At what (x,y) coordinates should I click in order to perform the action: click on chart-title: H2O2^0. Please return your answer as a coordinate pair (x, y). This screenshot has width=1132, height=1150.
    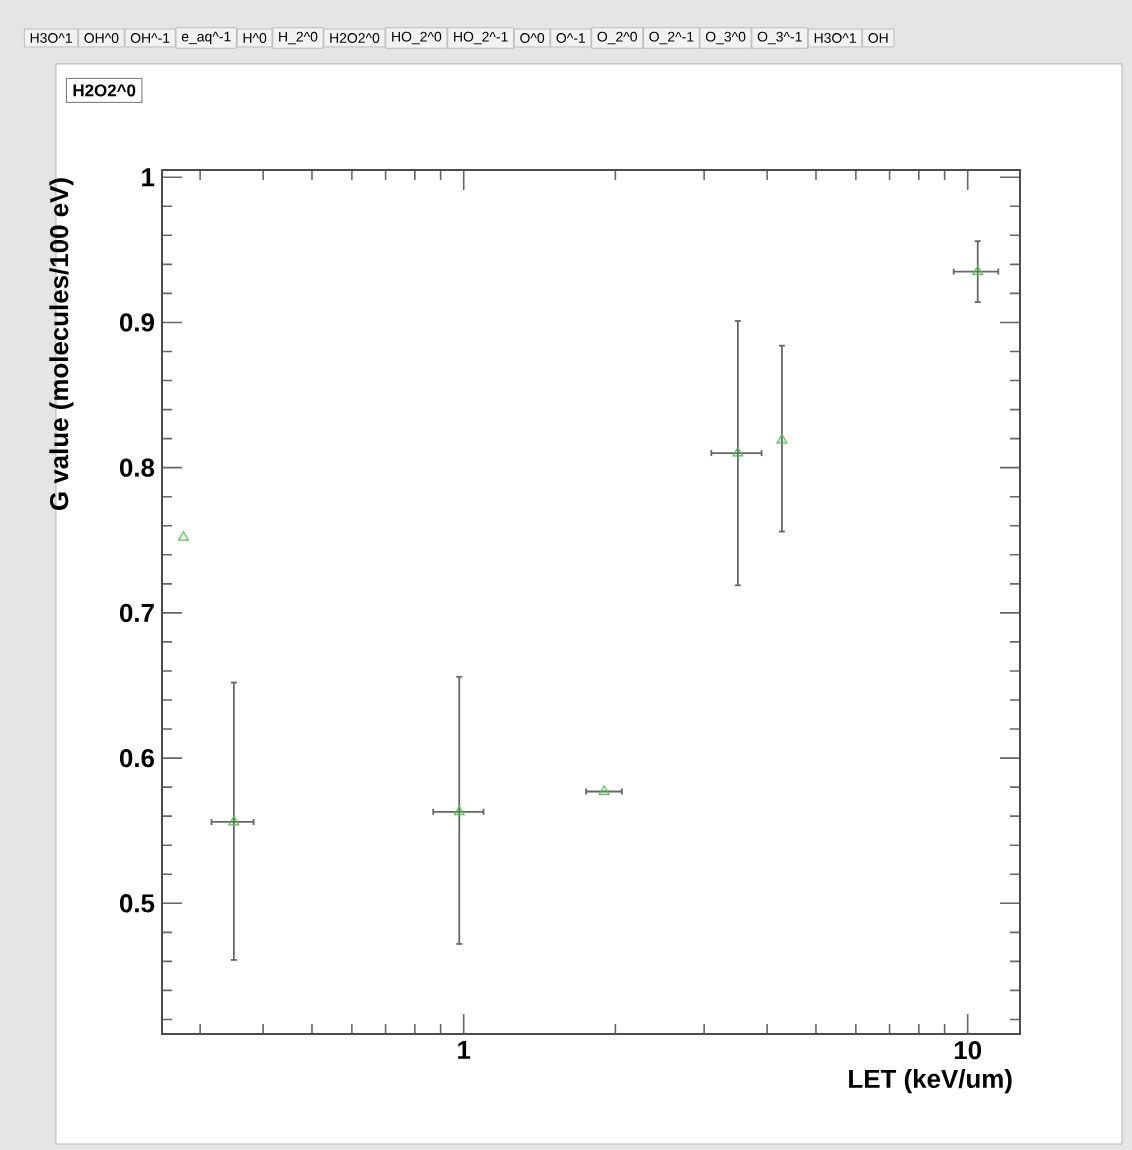
    Looking at the image, I should click on (104, 90).